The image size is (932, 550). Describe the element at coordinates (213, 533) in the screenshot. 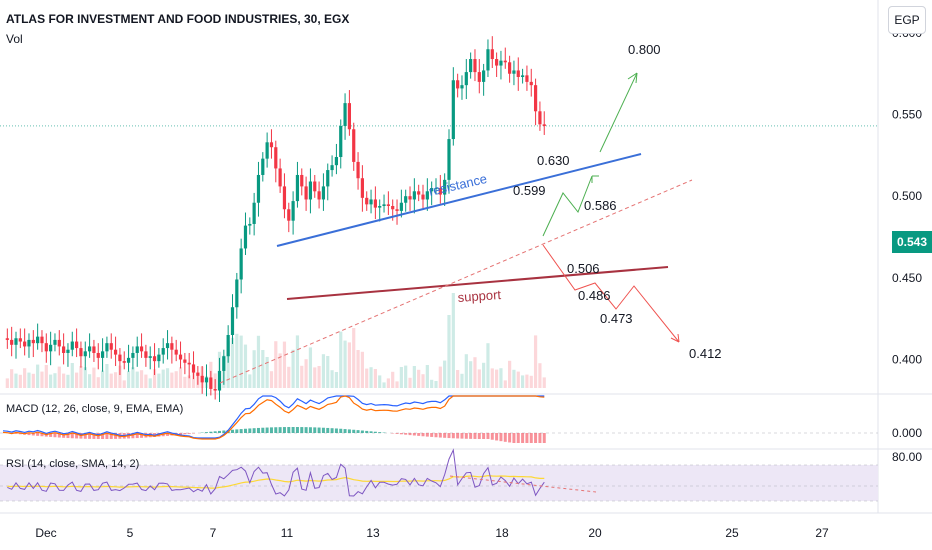

I see `time-tick: 7` at that location.